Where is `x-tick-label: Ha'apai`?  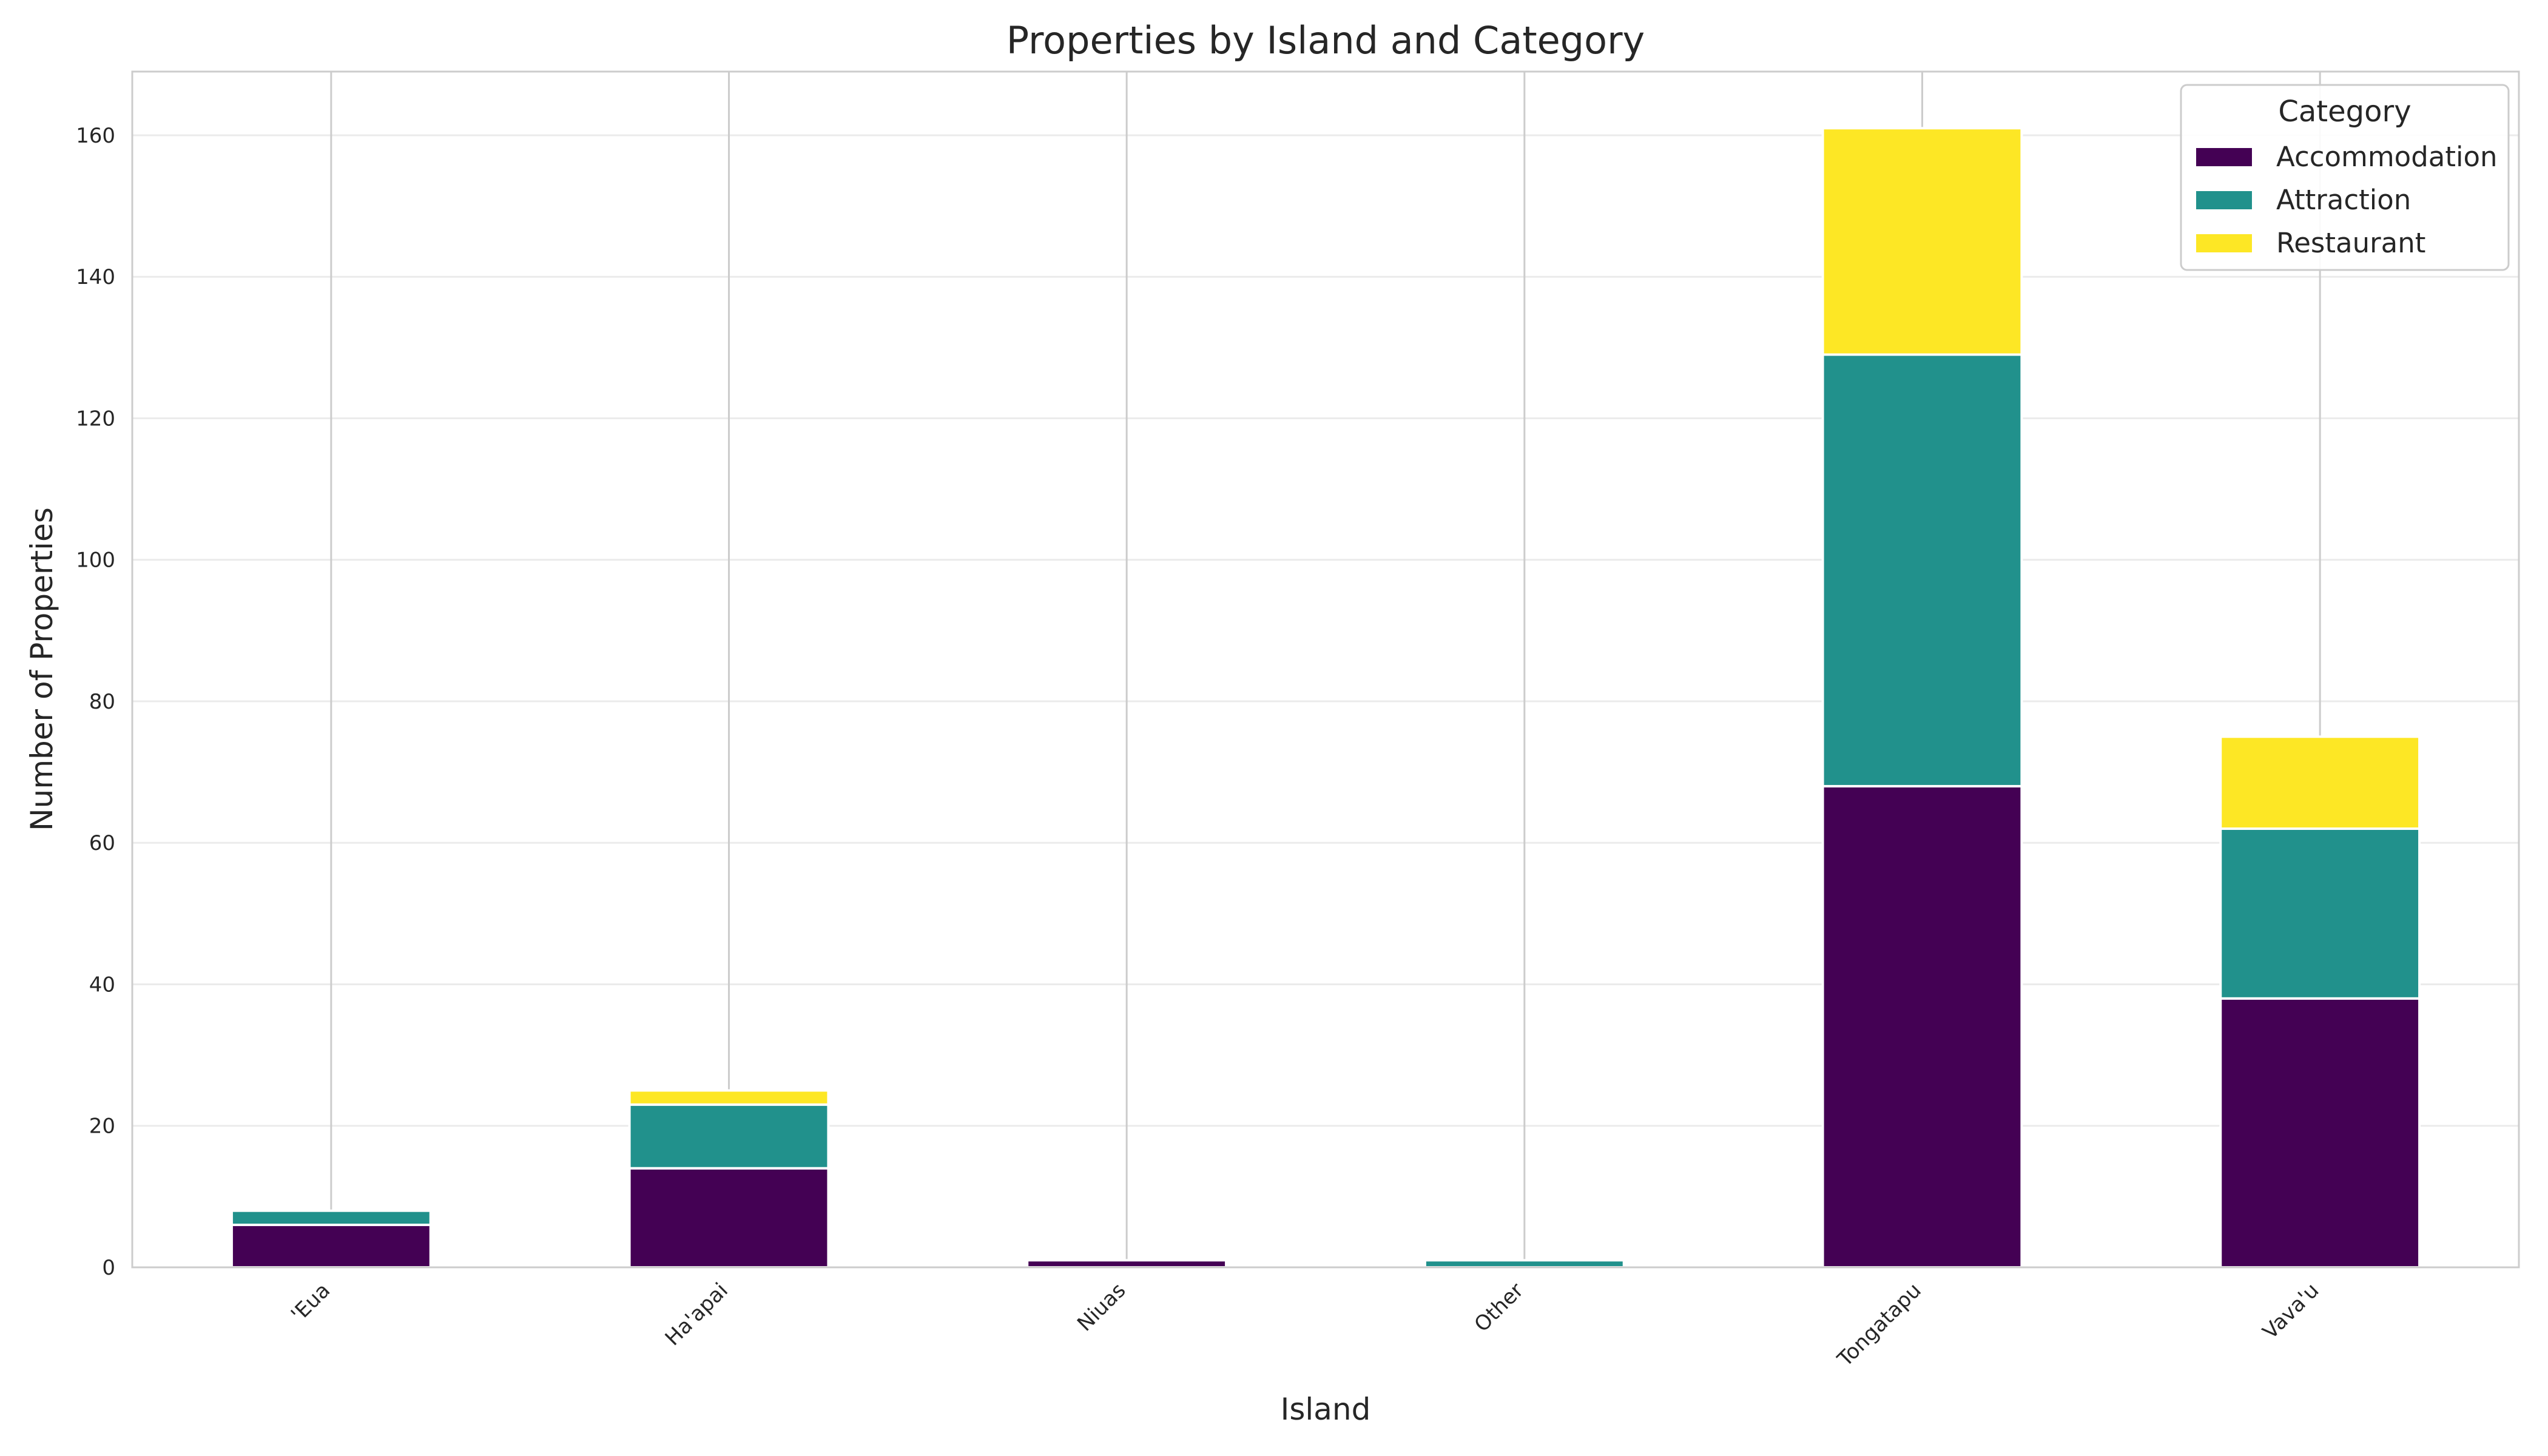 x-tick-label: Ha'apai is located at coordinates (697, 1314).